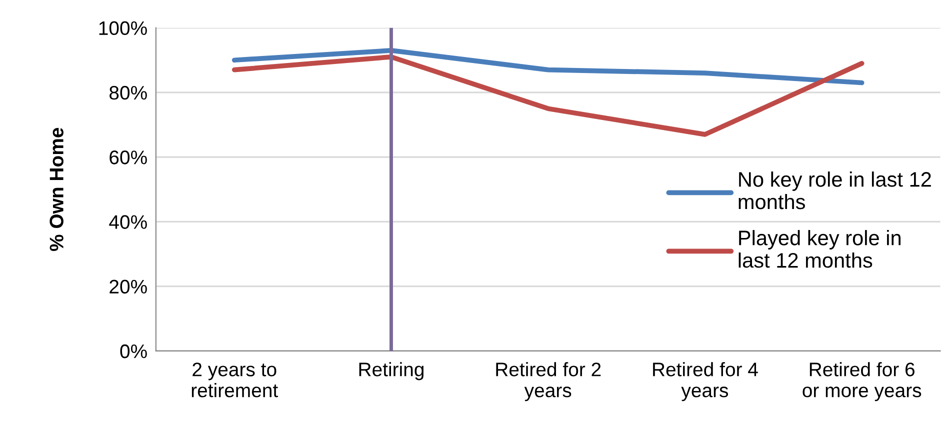 This screenshot has width=945, height=428. What do you see at coordinates (123, 28) in the screenshot?
I see `y-tick-label: 100%` at bounding box center [123, 28].